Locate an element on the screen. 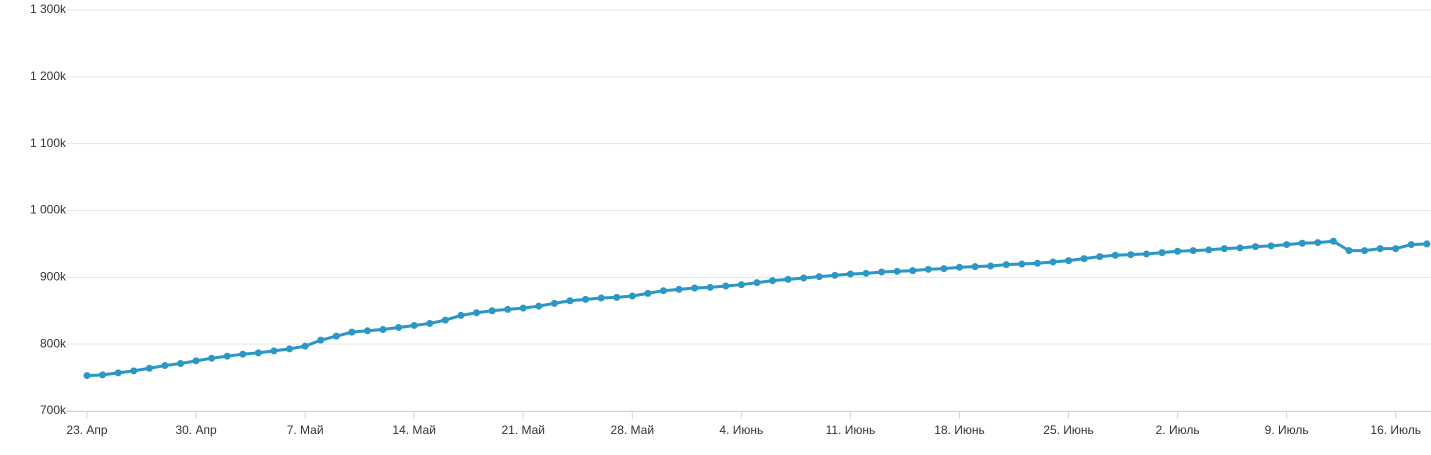 This screenshot has height=455, width=1431. x-tick-label: 25. Июнь is located at coordinates (1068, 430).